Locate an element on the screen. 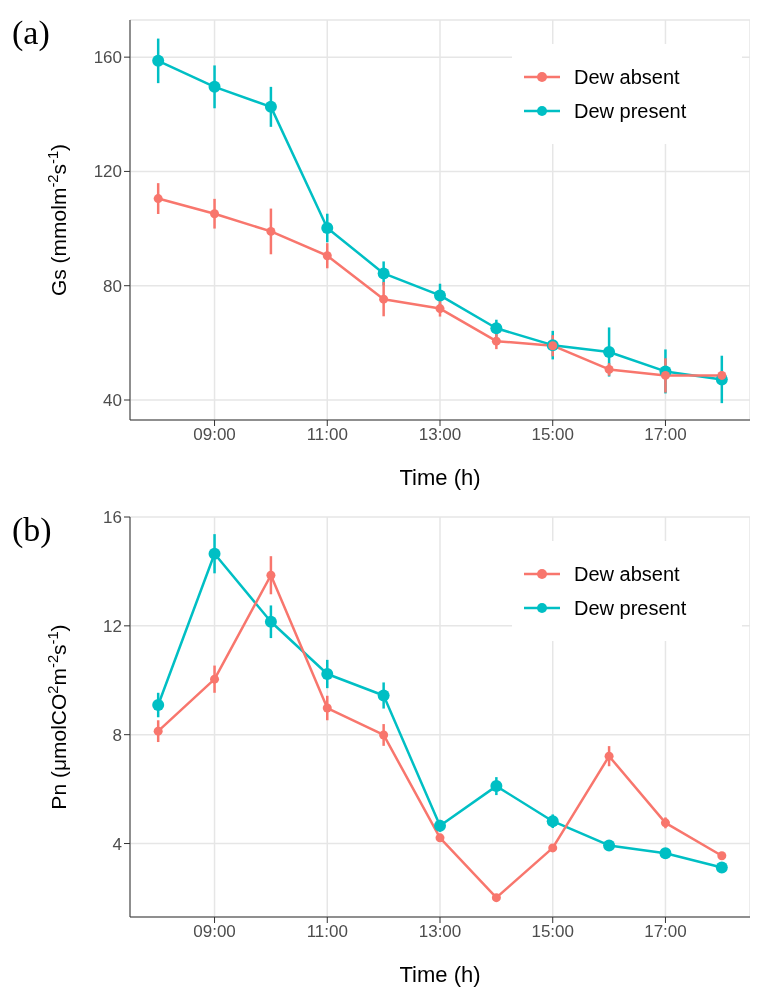  y-tick-label: 4 is located at coordinates (117, 844).